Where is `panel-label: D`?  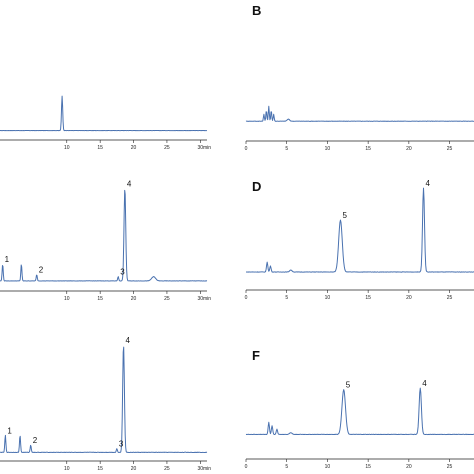 panel-label: D is located at coordinates (256, 186).